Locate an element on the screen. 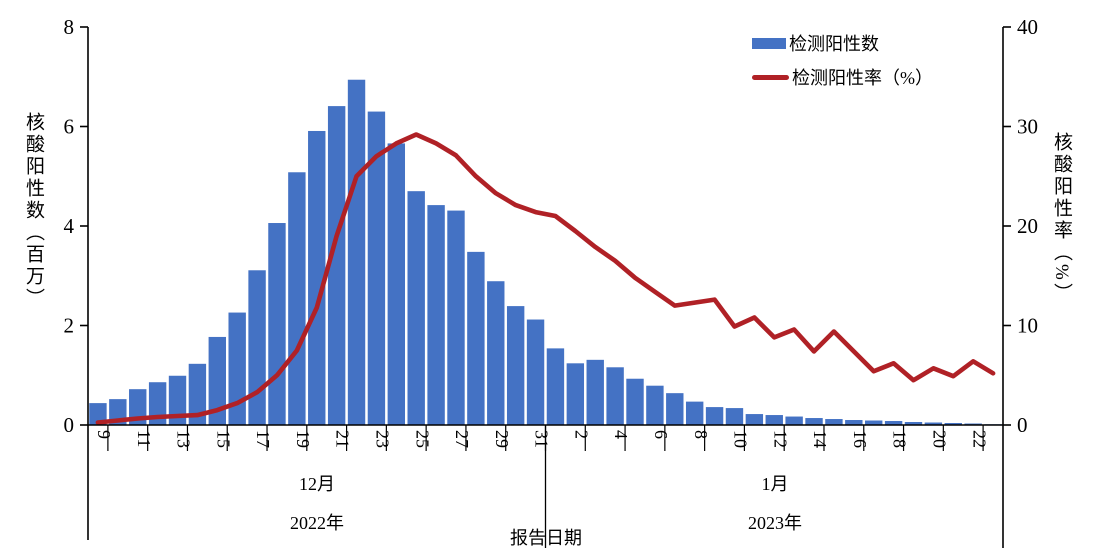 Image resolution: width=1098 pixels, height=552 pixels. year-label-2023: 2023年 is located at coordinates (775, 523).